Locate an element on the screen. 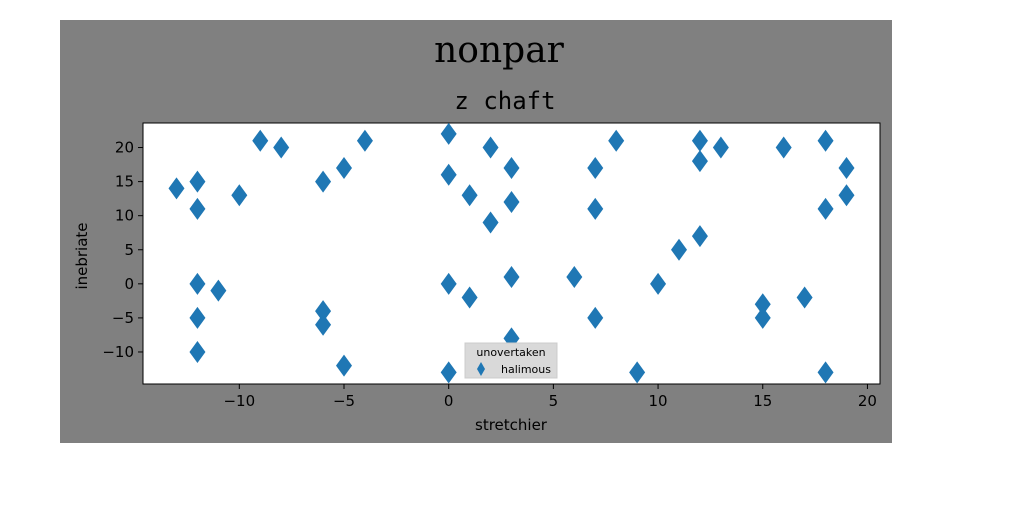 The image size is (1024, 512). x-tick-label: 5 is located at coordinates (554, 401).